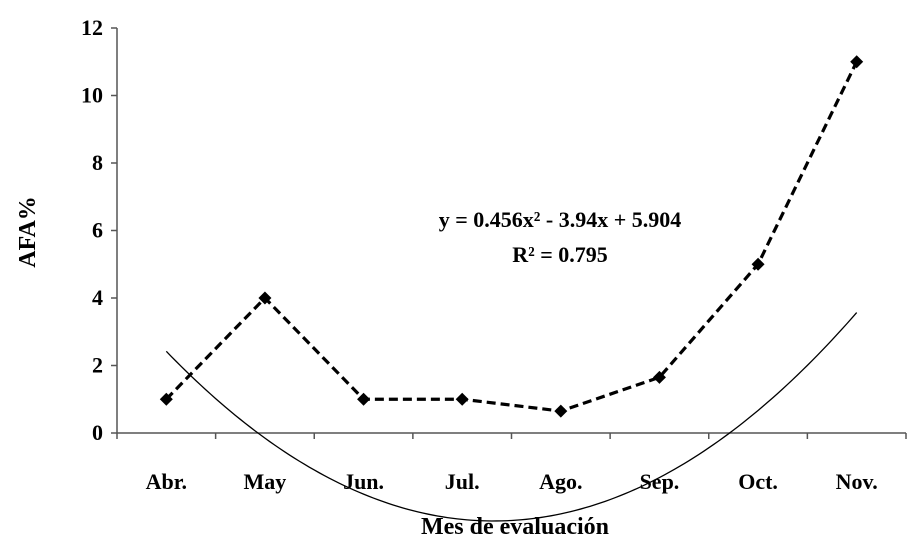  I want to click on x-tick-label: Sep., so click(660, 481).